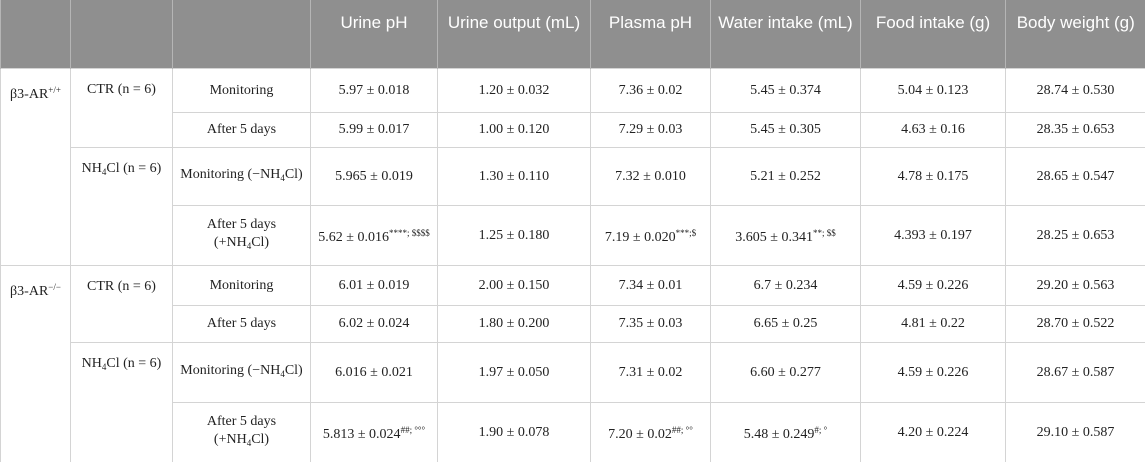 This screenshot has width=1145, height=462. What do you see at coordinates (1075, 34) in the screenshot?
I see `header-cell: Body weight (g)` at bounding box center [1075, 34].